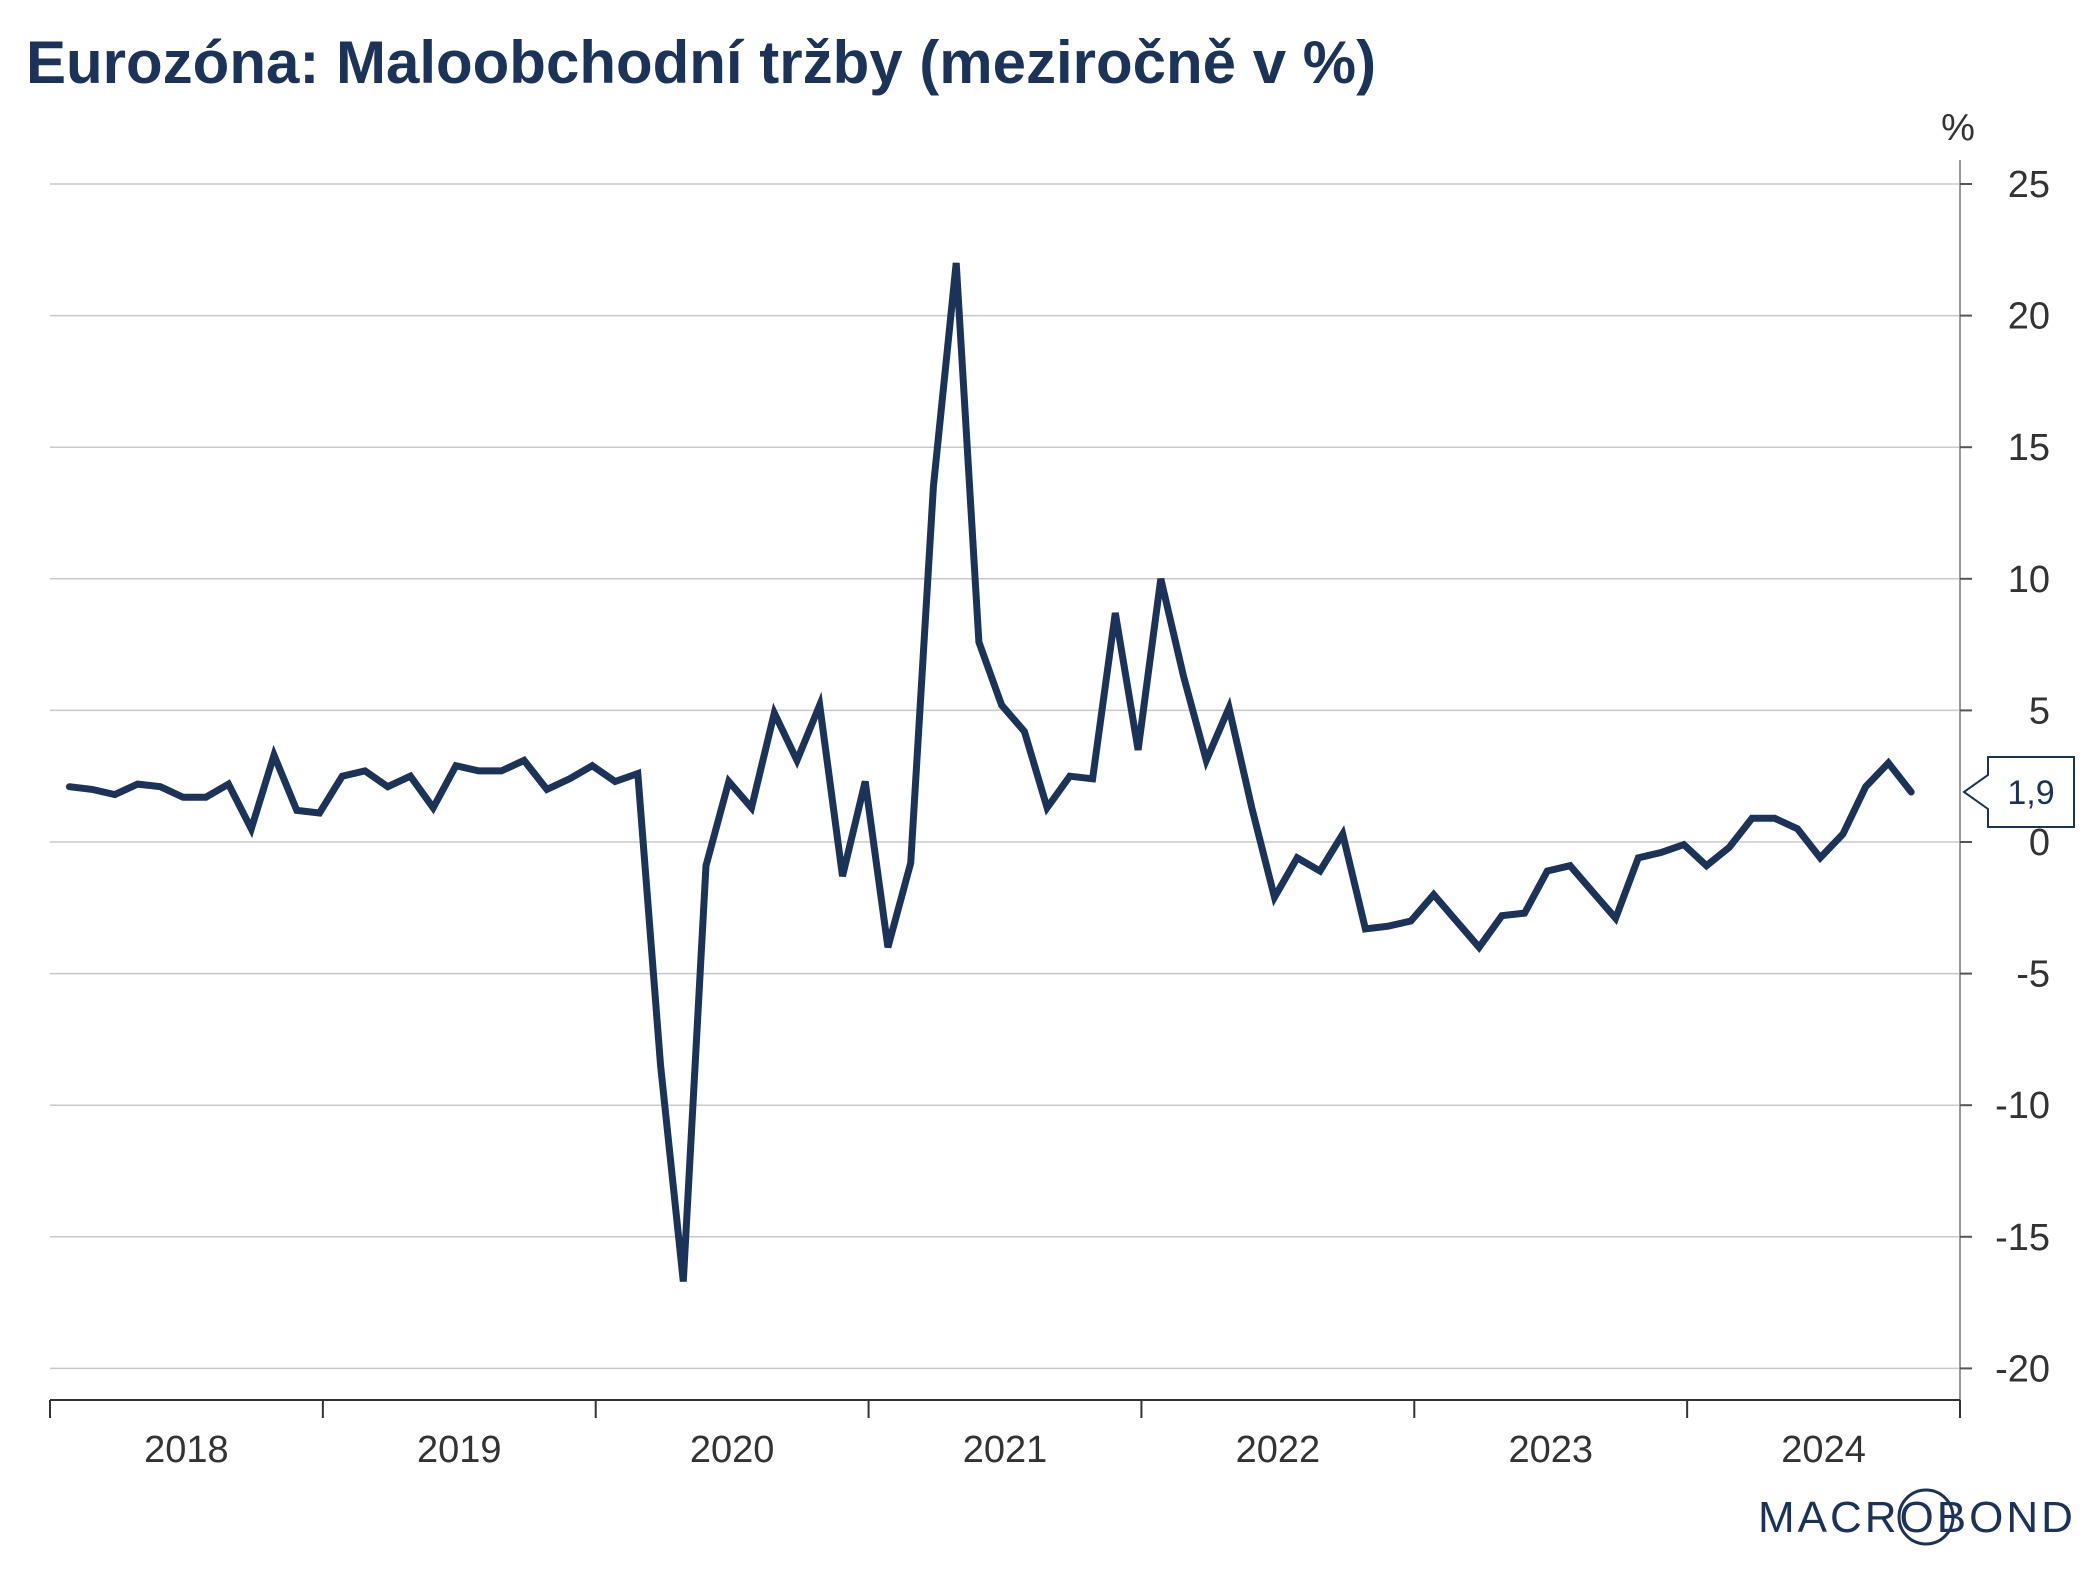 The width and height of the screenshot is (2093, 1570). Describe the element at coordinates (459, 1450) in the screenshot. I see `x-tick-label: 2019` at that location.